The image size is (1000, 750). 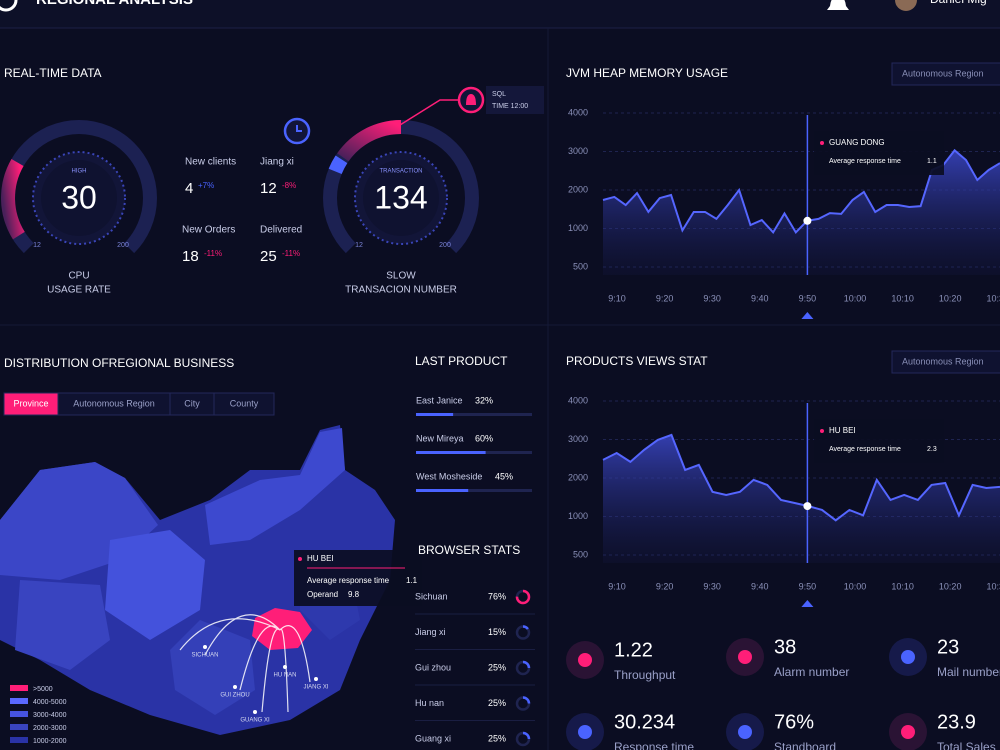 I want to click on gauge-label: SLOW, so click(x=401, y=276).